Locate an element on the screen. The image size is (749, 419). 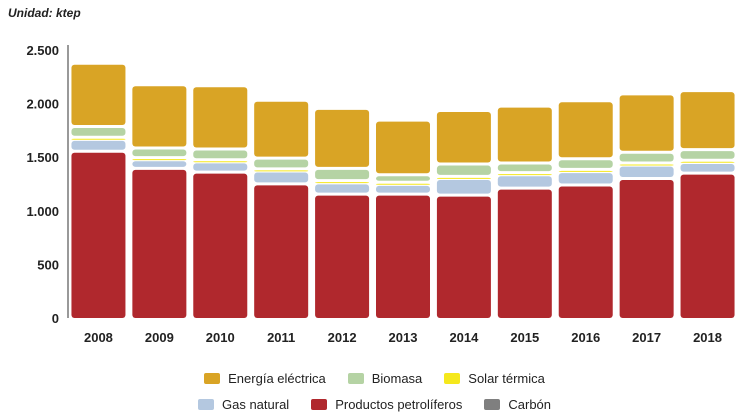
legend-item: Gas natural is located at coordinates (243, 404).